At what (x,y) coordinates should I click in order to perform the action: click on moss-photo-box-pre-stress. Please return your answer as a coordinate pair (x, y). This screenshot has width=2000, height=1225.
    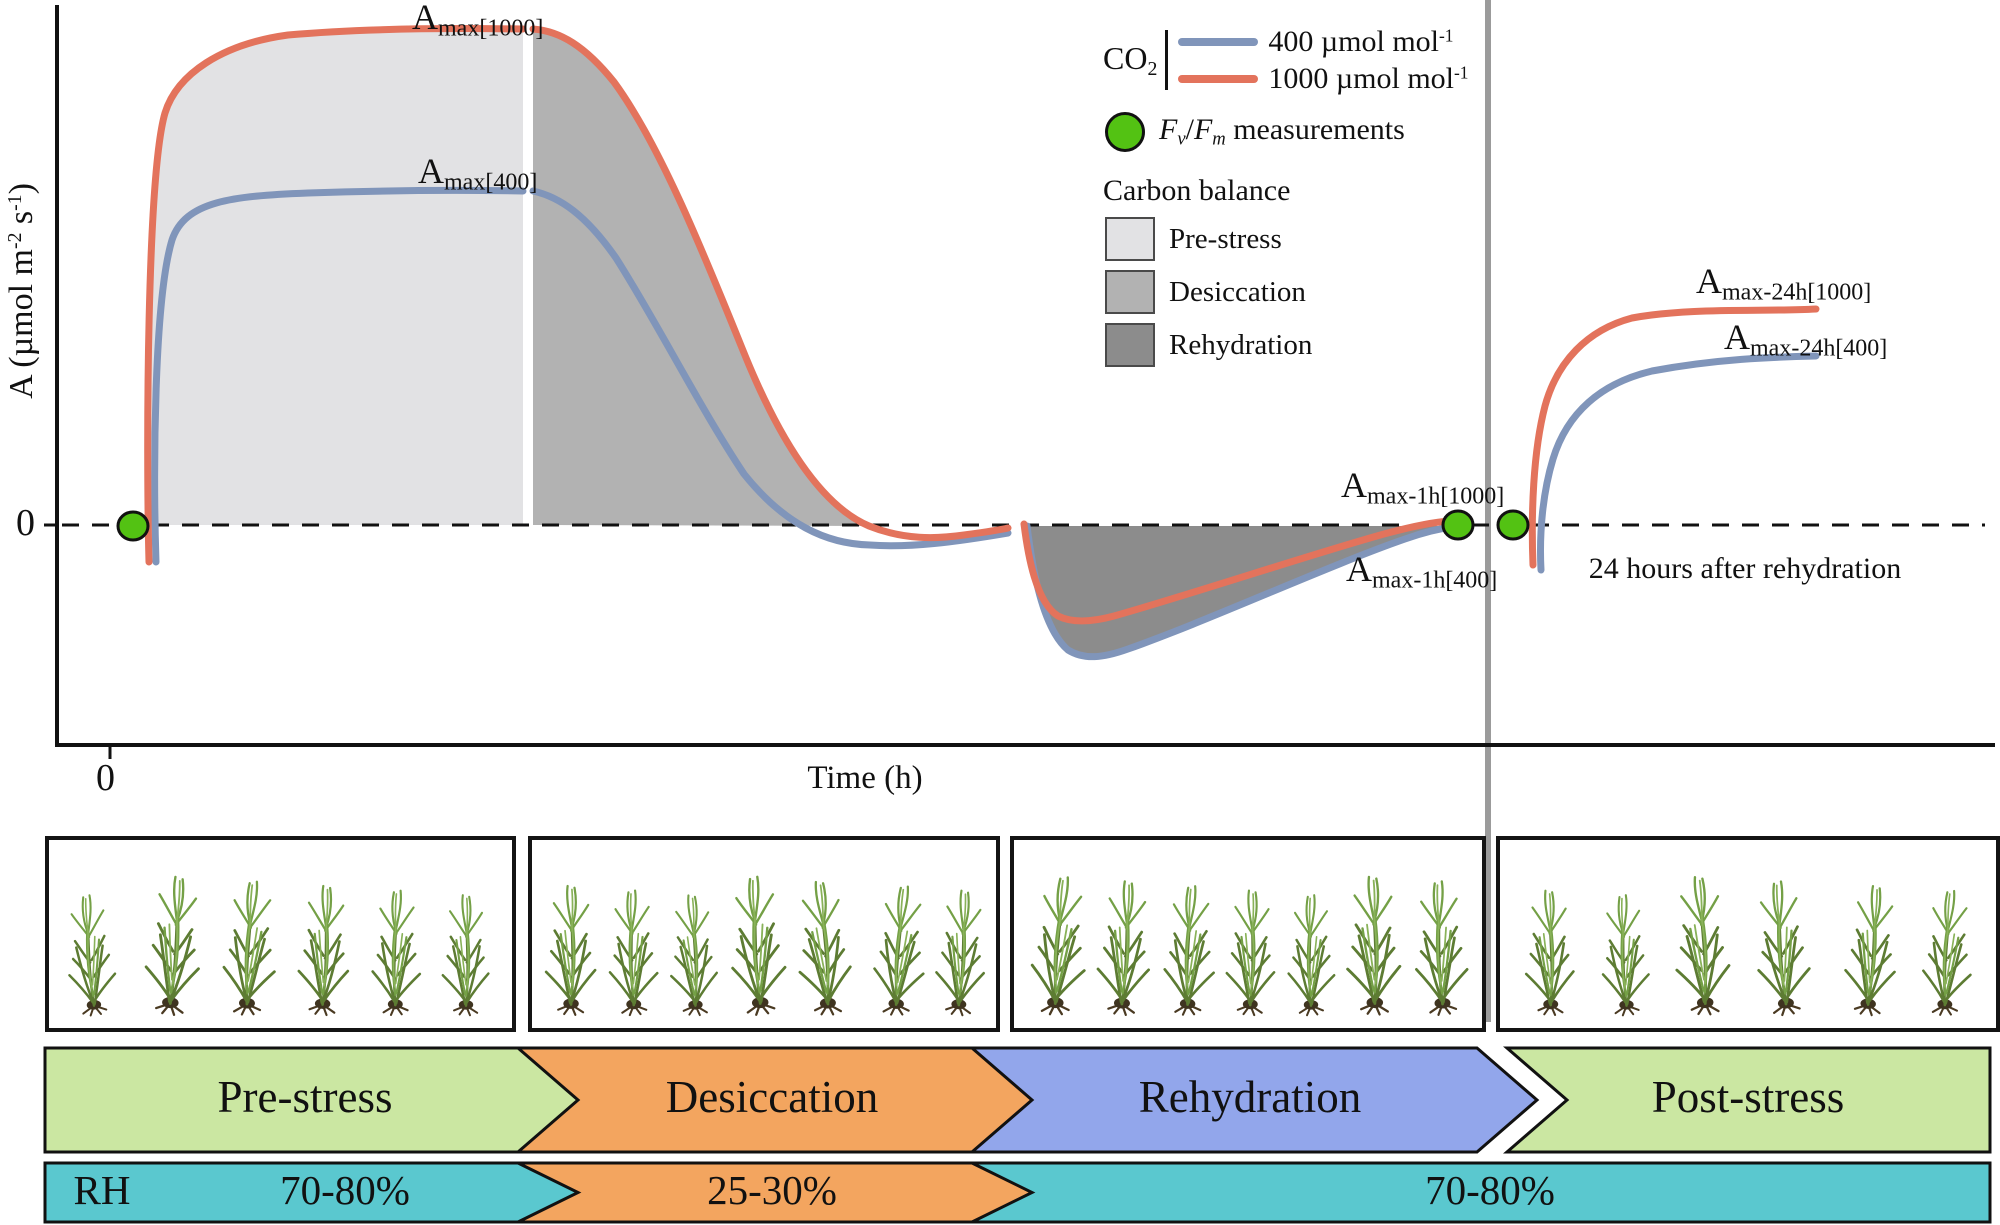
    Looking at the image, I should click on (280, 934).